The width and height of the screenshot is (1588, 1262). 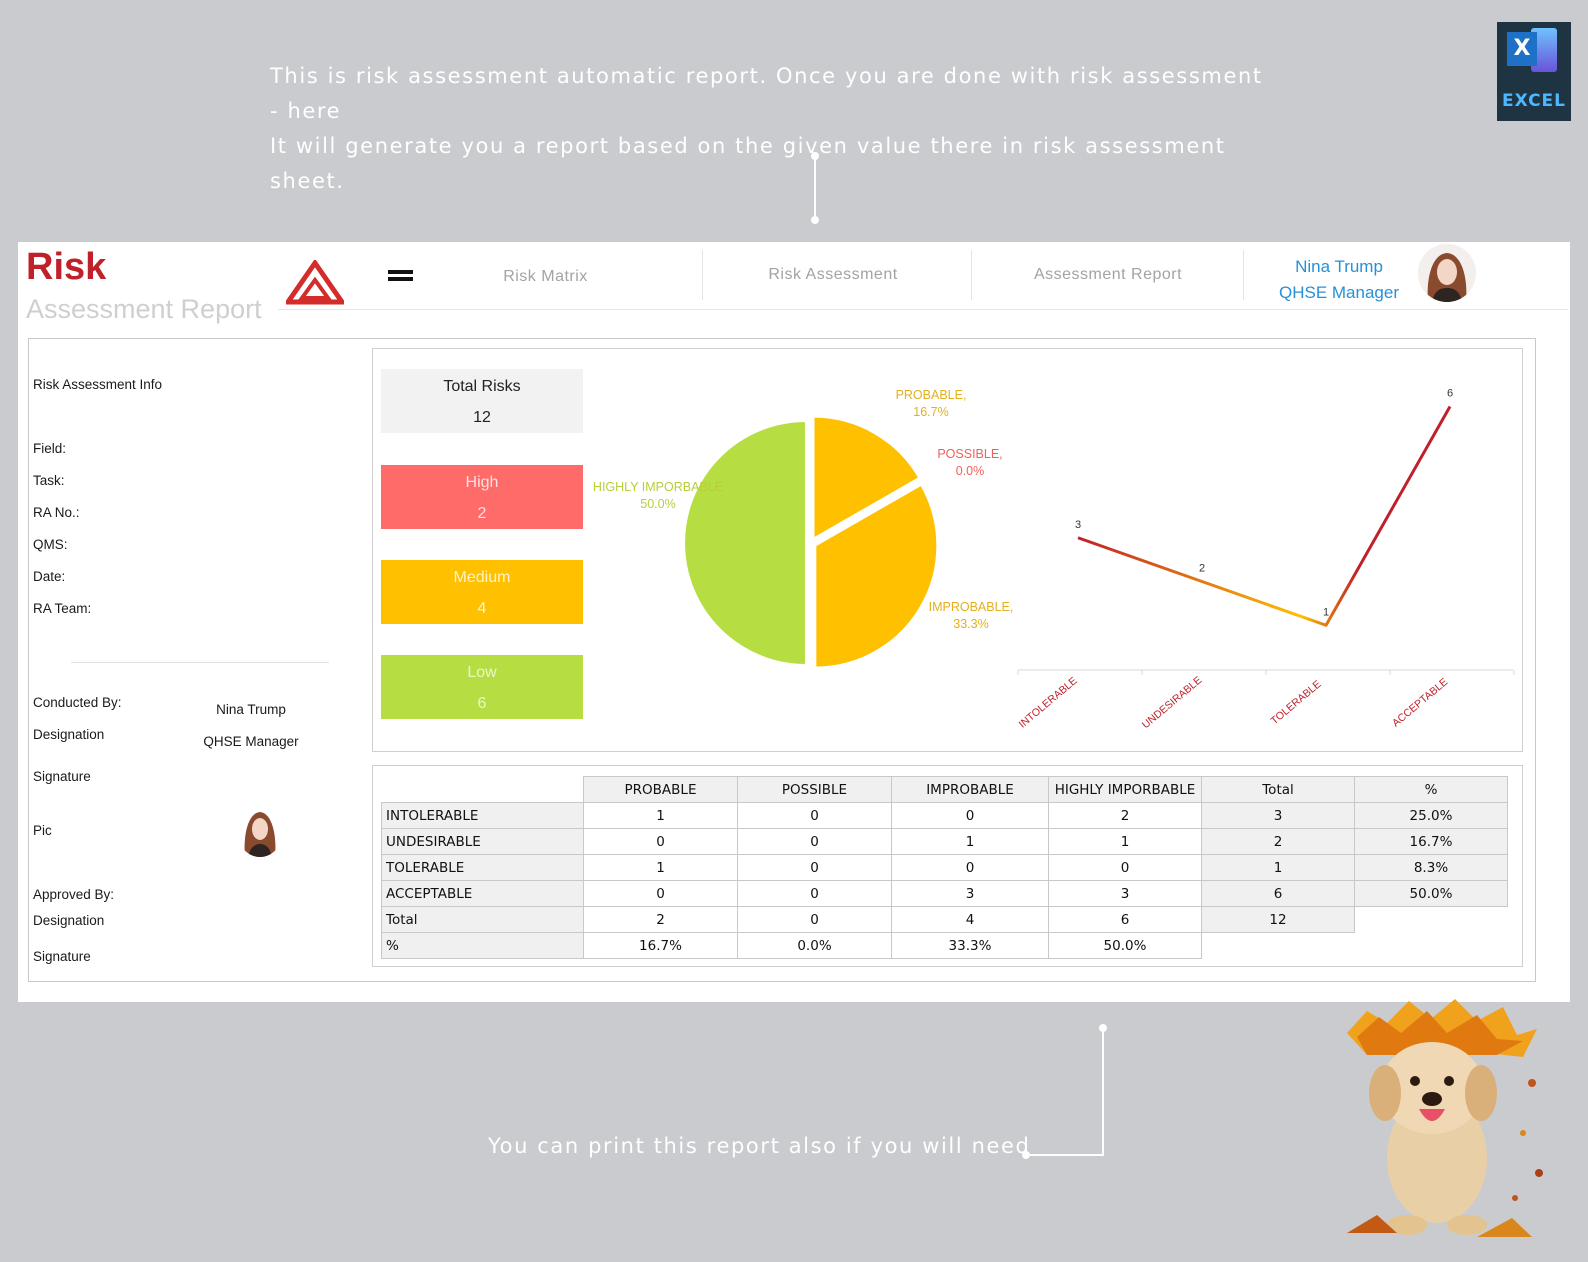 I want to click on hamburger-menu-icon, so click(x=400, y=277).